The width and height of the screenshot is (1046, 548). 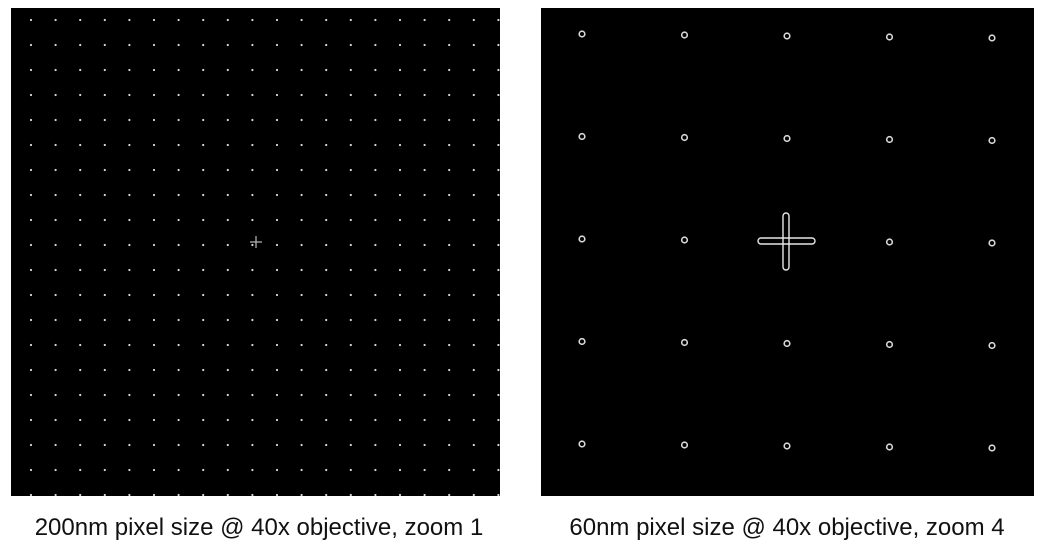 I want to click on caption-left: 200nm pixel size @ 40x objective, zoom 1, so click(x=259, y=527).